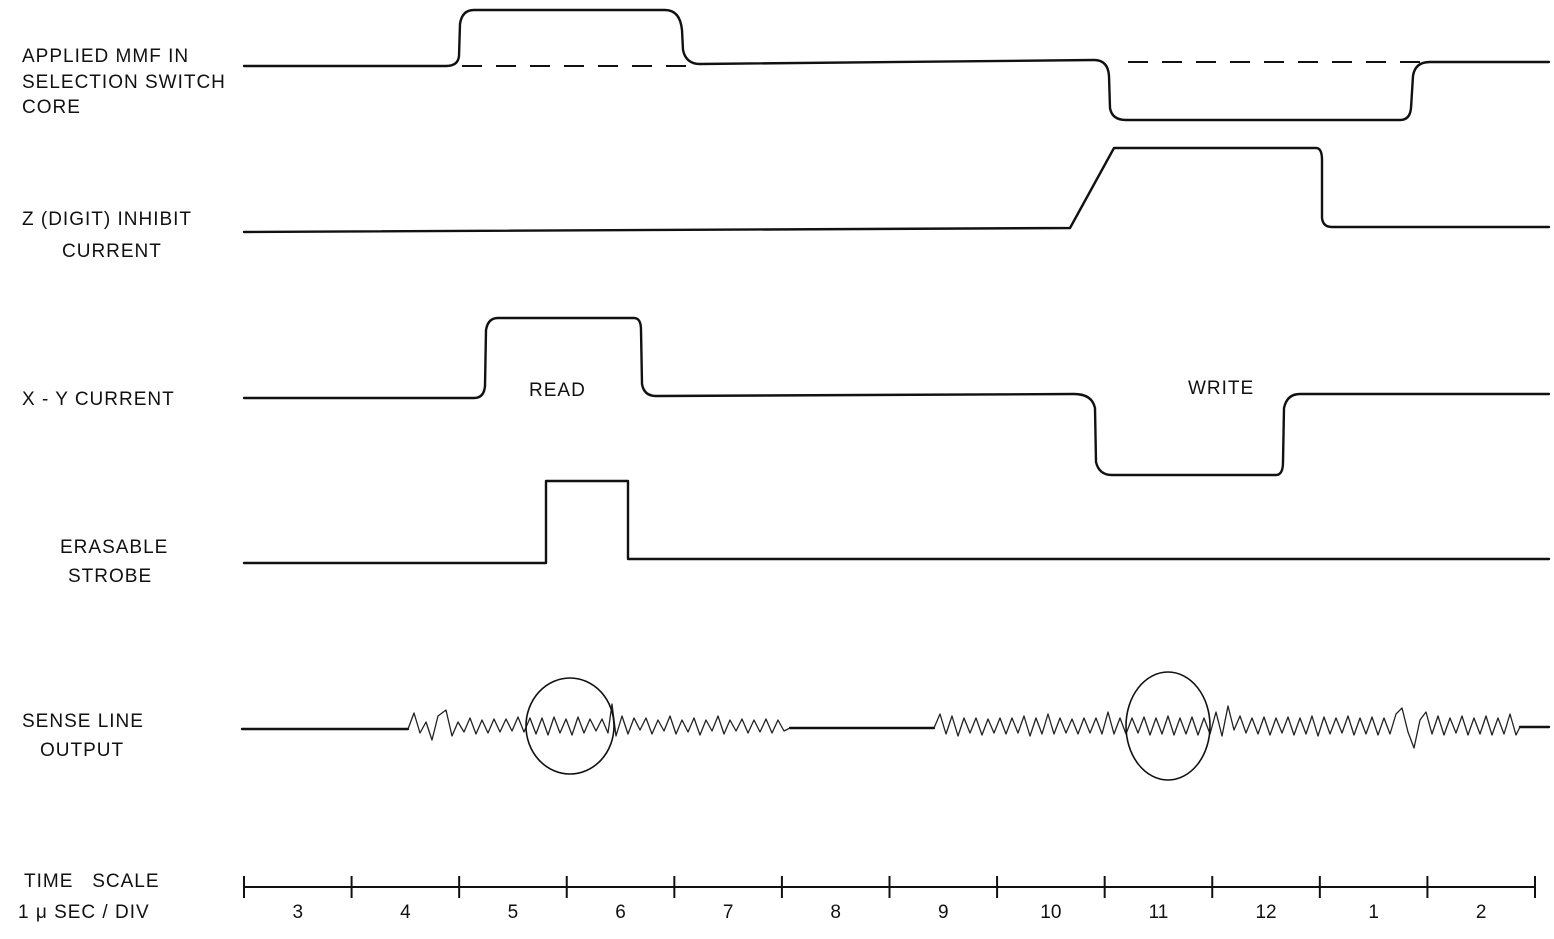  Describe the element at coordinates (298, 912) in the screenshot. I see `time-division-label: 3` at that location.